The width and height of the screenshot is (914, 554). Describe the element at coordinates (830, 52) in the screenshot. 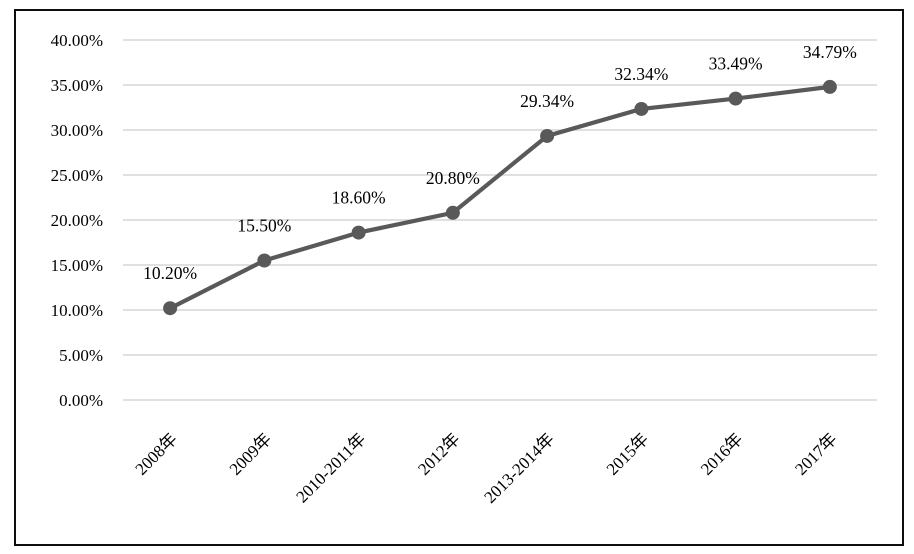

I see `data-point-label: 34.79%` at that location.